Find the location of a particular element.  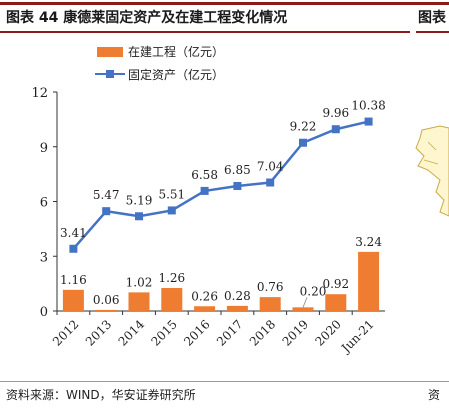

x-tick-label: 2013 is located at coordinates (98, 332).